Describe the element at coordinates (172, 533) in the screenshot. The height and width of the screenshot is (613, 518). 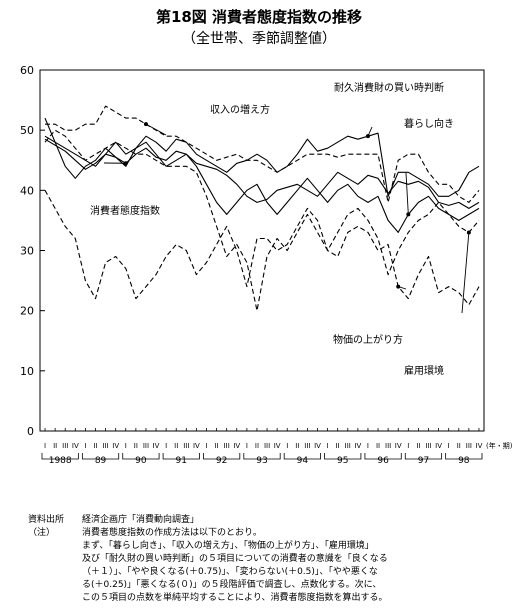
I see `note-line: 消費者態度指数の作成方法は以下のとおり。` at that location.